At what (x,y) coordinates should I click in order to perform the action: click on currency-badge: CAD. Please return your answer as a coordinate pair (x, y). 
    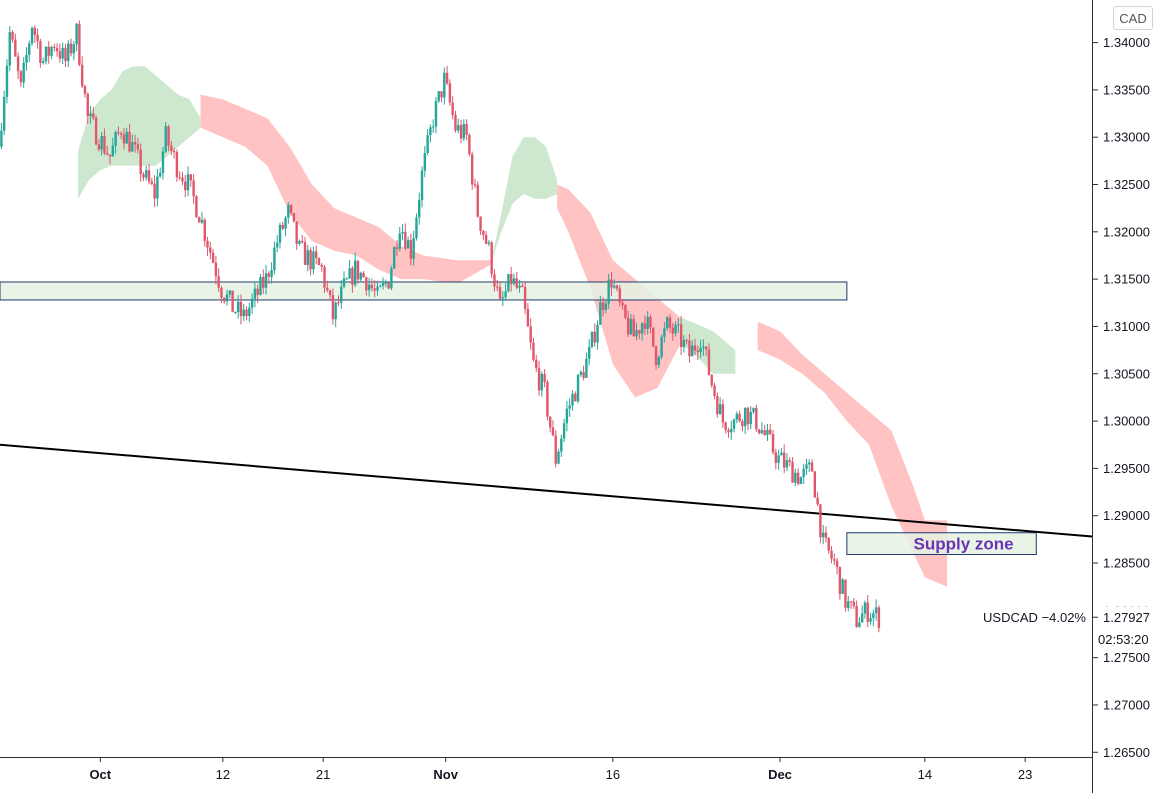
    Looking at the image, I should click on (1133, 18).